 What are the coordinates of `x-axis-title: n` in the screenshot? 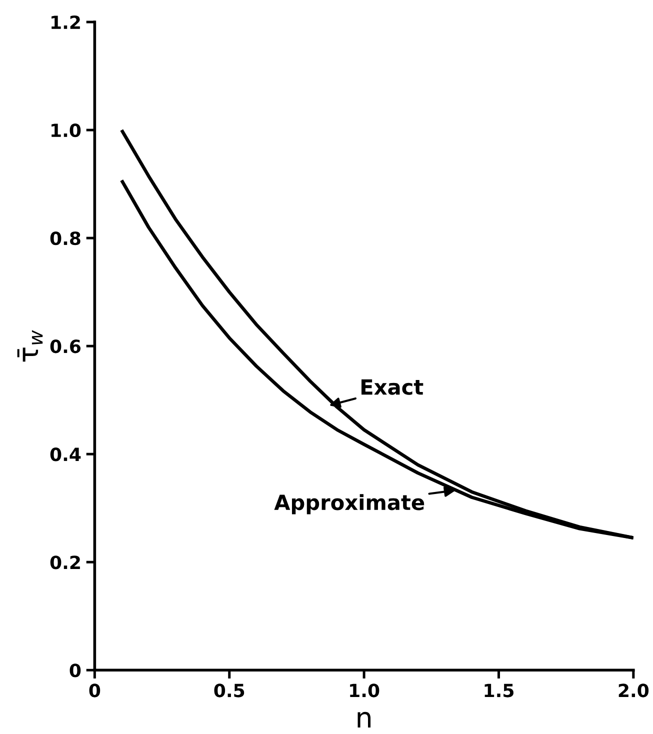 It's located at (364, 720).